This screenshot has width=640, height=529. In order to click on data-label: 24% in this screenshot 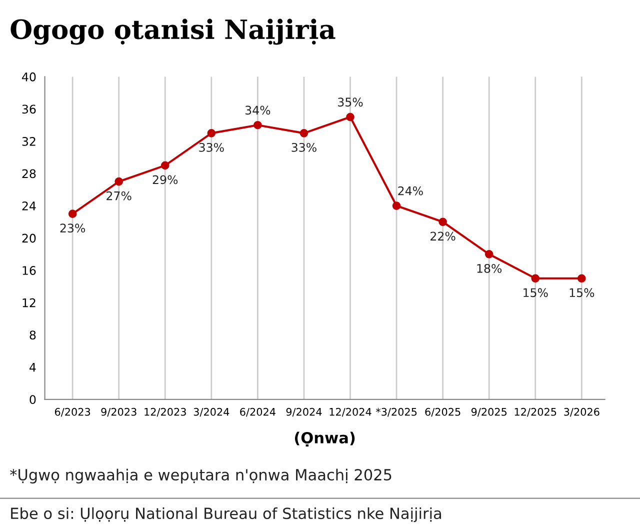, I will do `click(410, 191)`.